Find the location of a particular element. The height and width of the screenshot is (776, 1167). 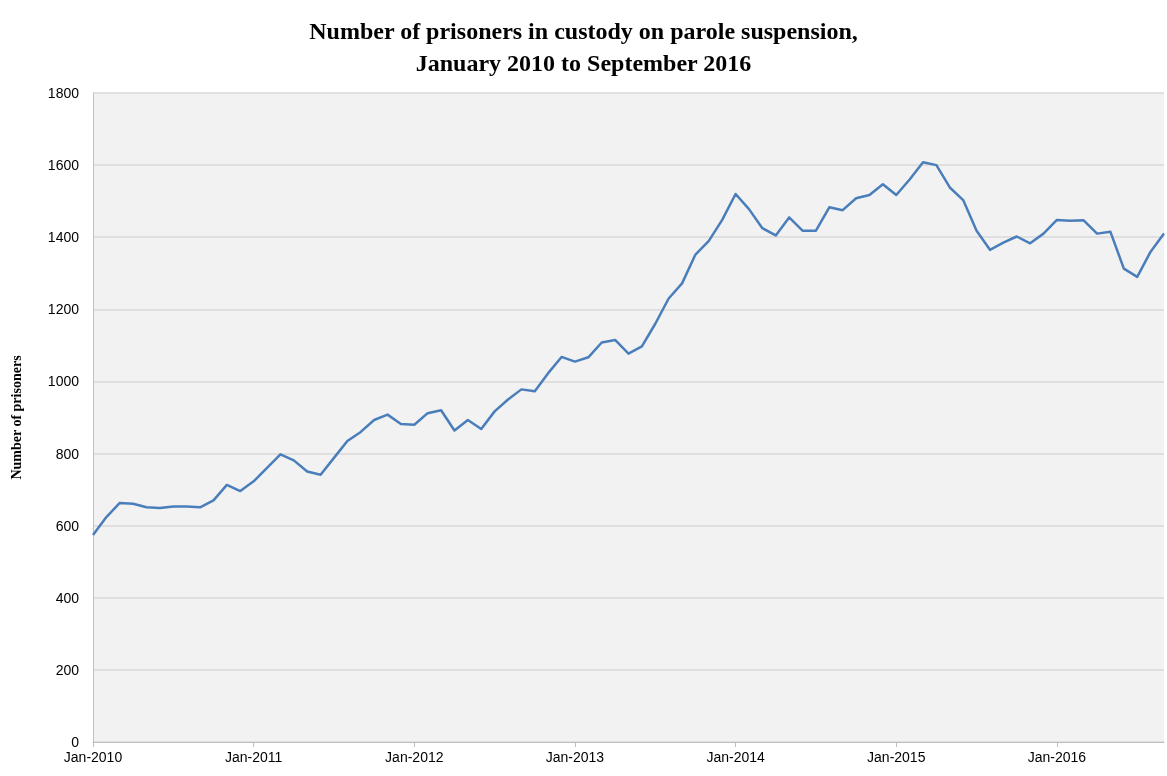

x-tick-label: Jan-2011 is located at coordinates (253, 757).